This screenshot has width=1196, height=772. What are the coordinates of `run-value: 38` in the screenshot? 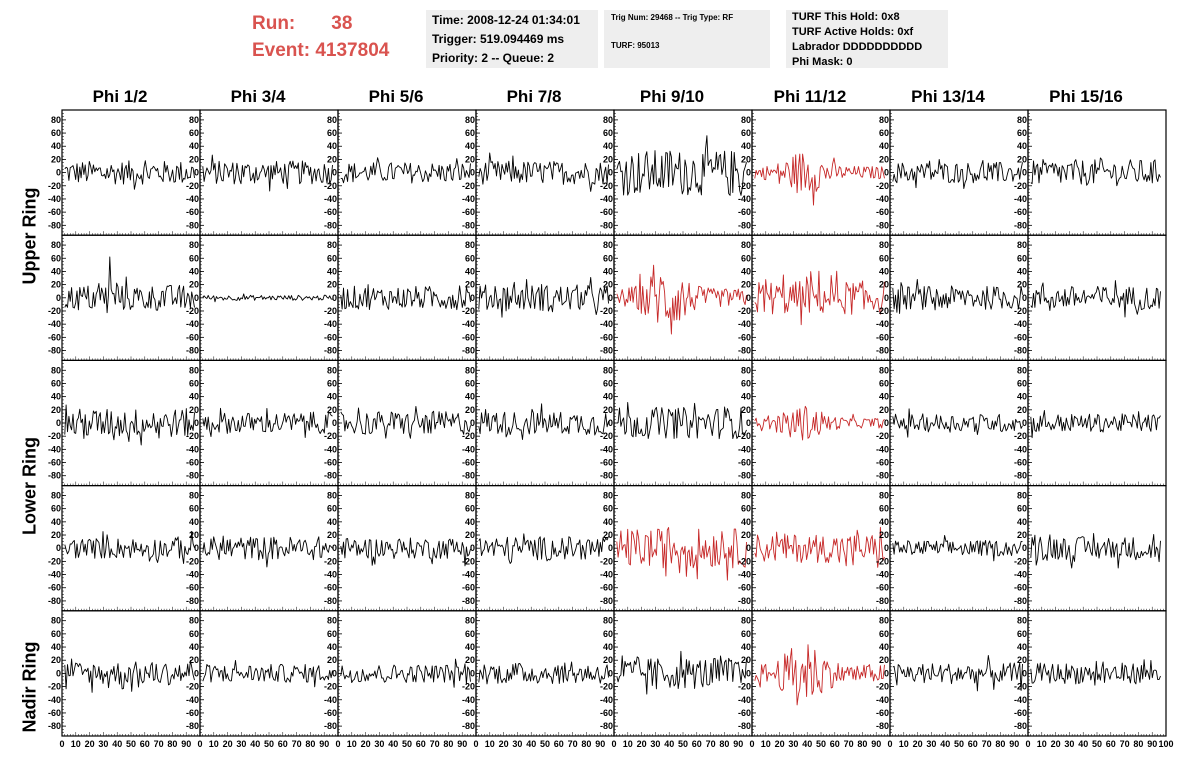 It's located at (342, 23).